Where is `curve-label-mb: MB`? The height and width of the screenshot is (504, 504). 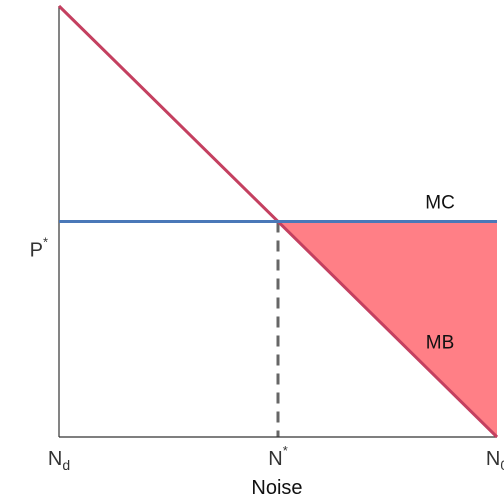 curve-label-mb: MB is located at coordinates (440, 343).